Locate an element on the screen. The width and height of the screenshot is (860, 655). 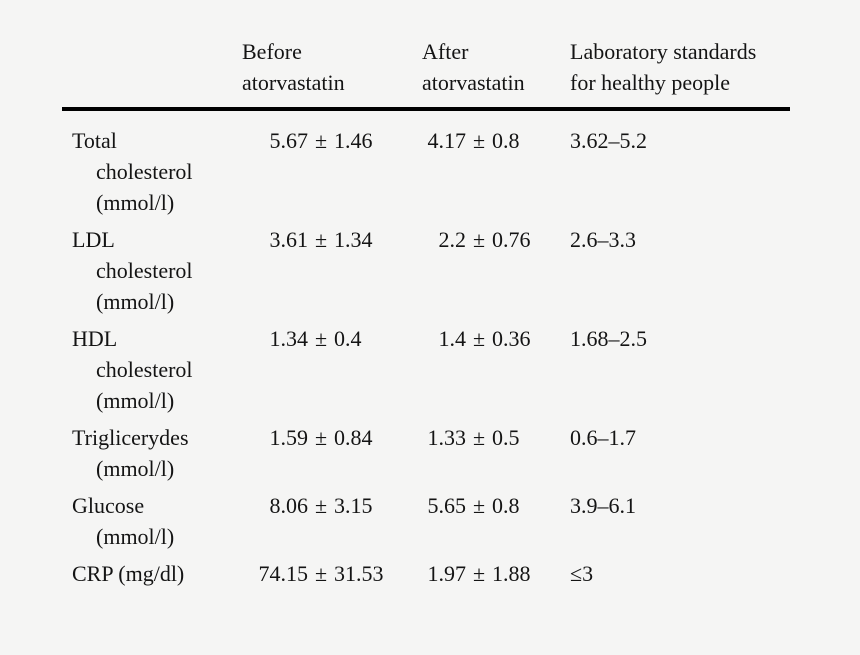
standard-range: ≤3 is located at coordinates (582, 573).